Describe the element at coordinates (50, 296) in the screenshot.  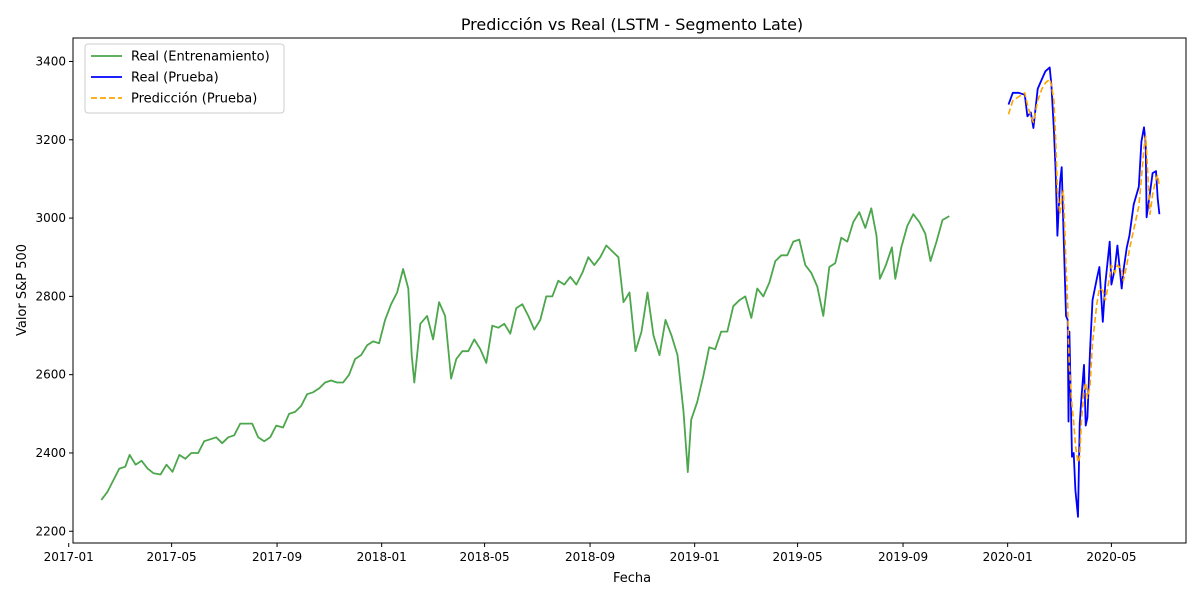
I see `y-tick-label: 2800` at that location.